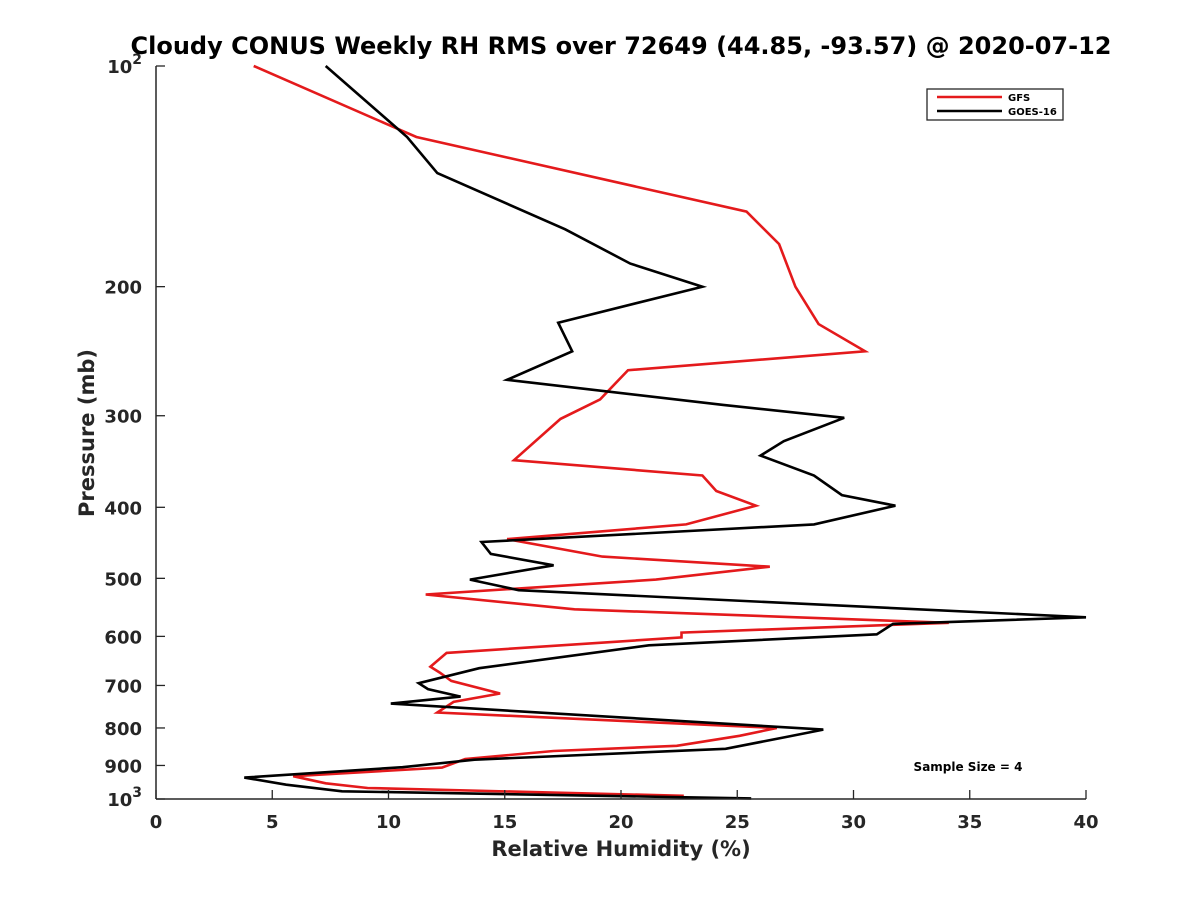  Describe the element at coordinates (272, 822) in the screenshot. I see `x-tick-label: 5` at that location.